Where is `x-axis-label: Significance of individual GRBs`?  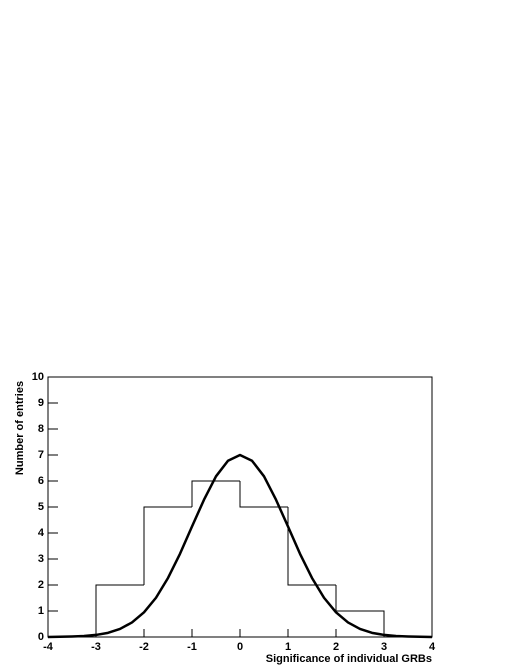 x-axis-label: Significance of individual GRBs is located at coordinates (349, 659).